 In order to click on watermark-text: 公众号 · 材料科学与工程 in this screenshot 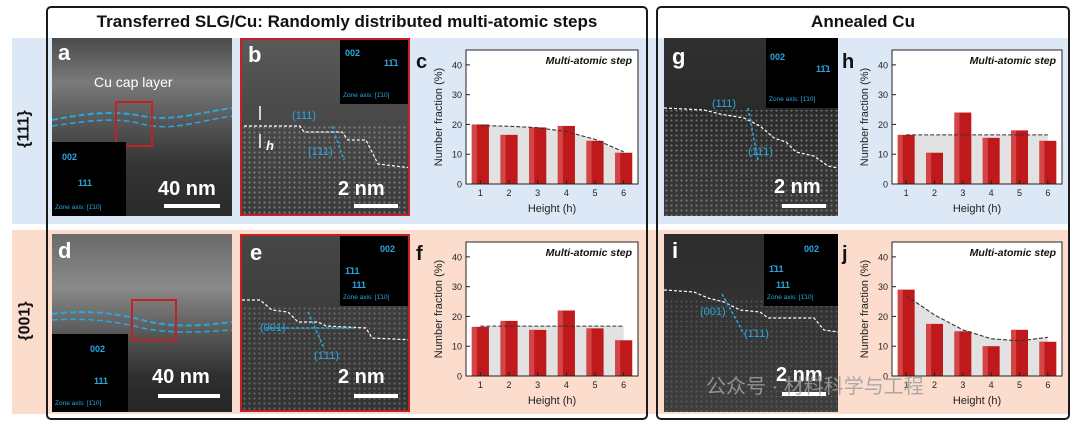, I will do `click(815, 387)`.